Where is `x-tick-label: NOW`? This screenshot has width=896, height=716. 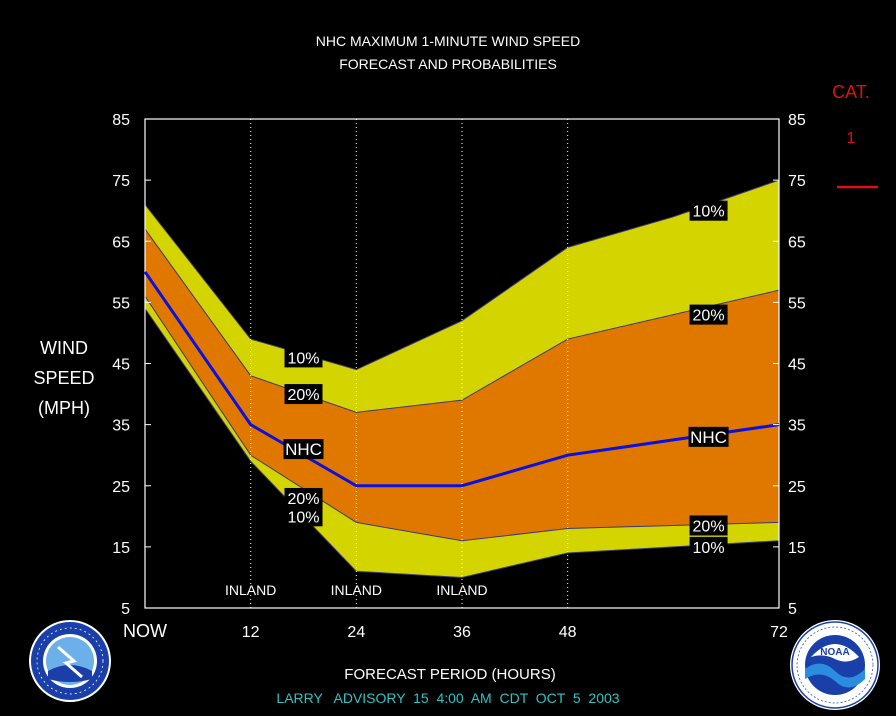
x-tick-label: NOW is located at coordinates (145, 631).